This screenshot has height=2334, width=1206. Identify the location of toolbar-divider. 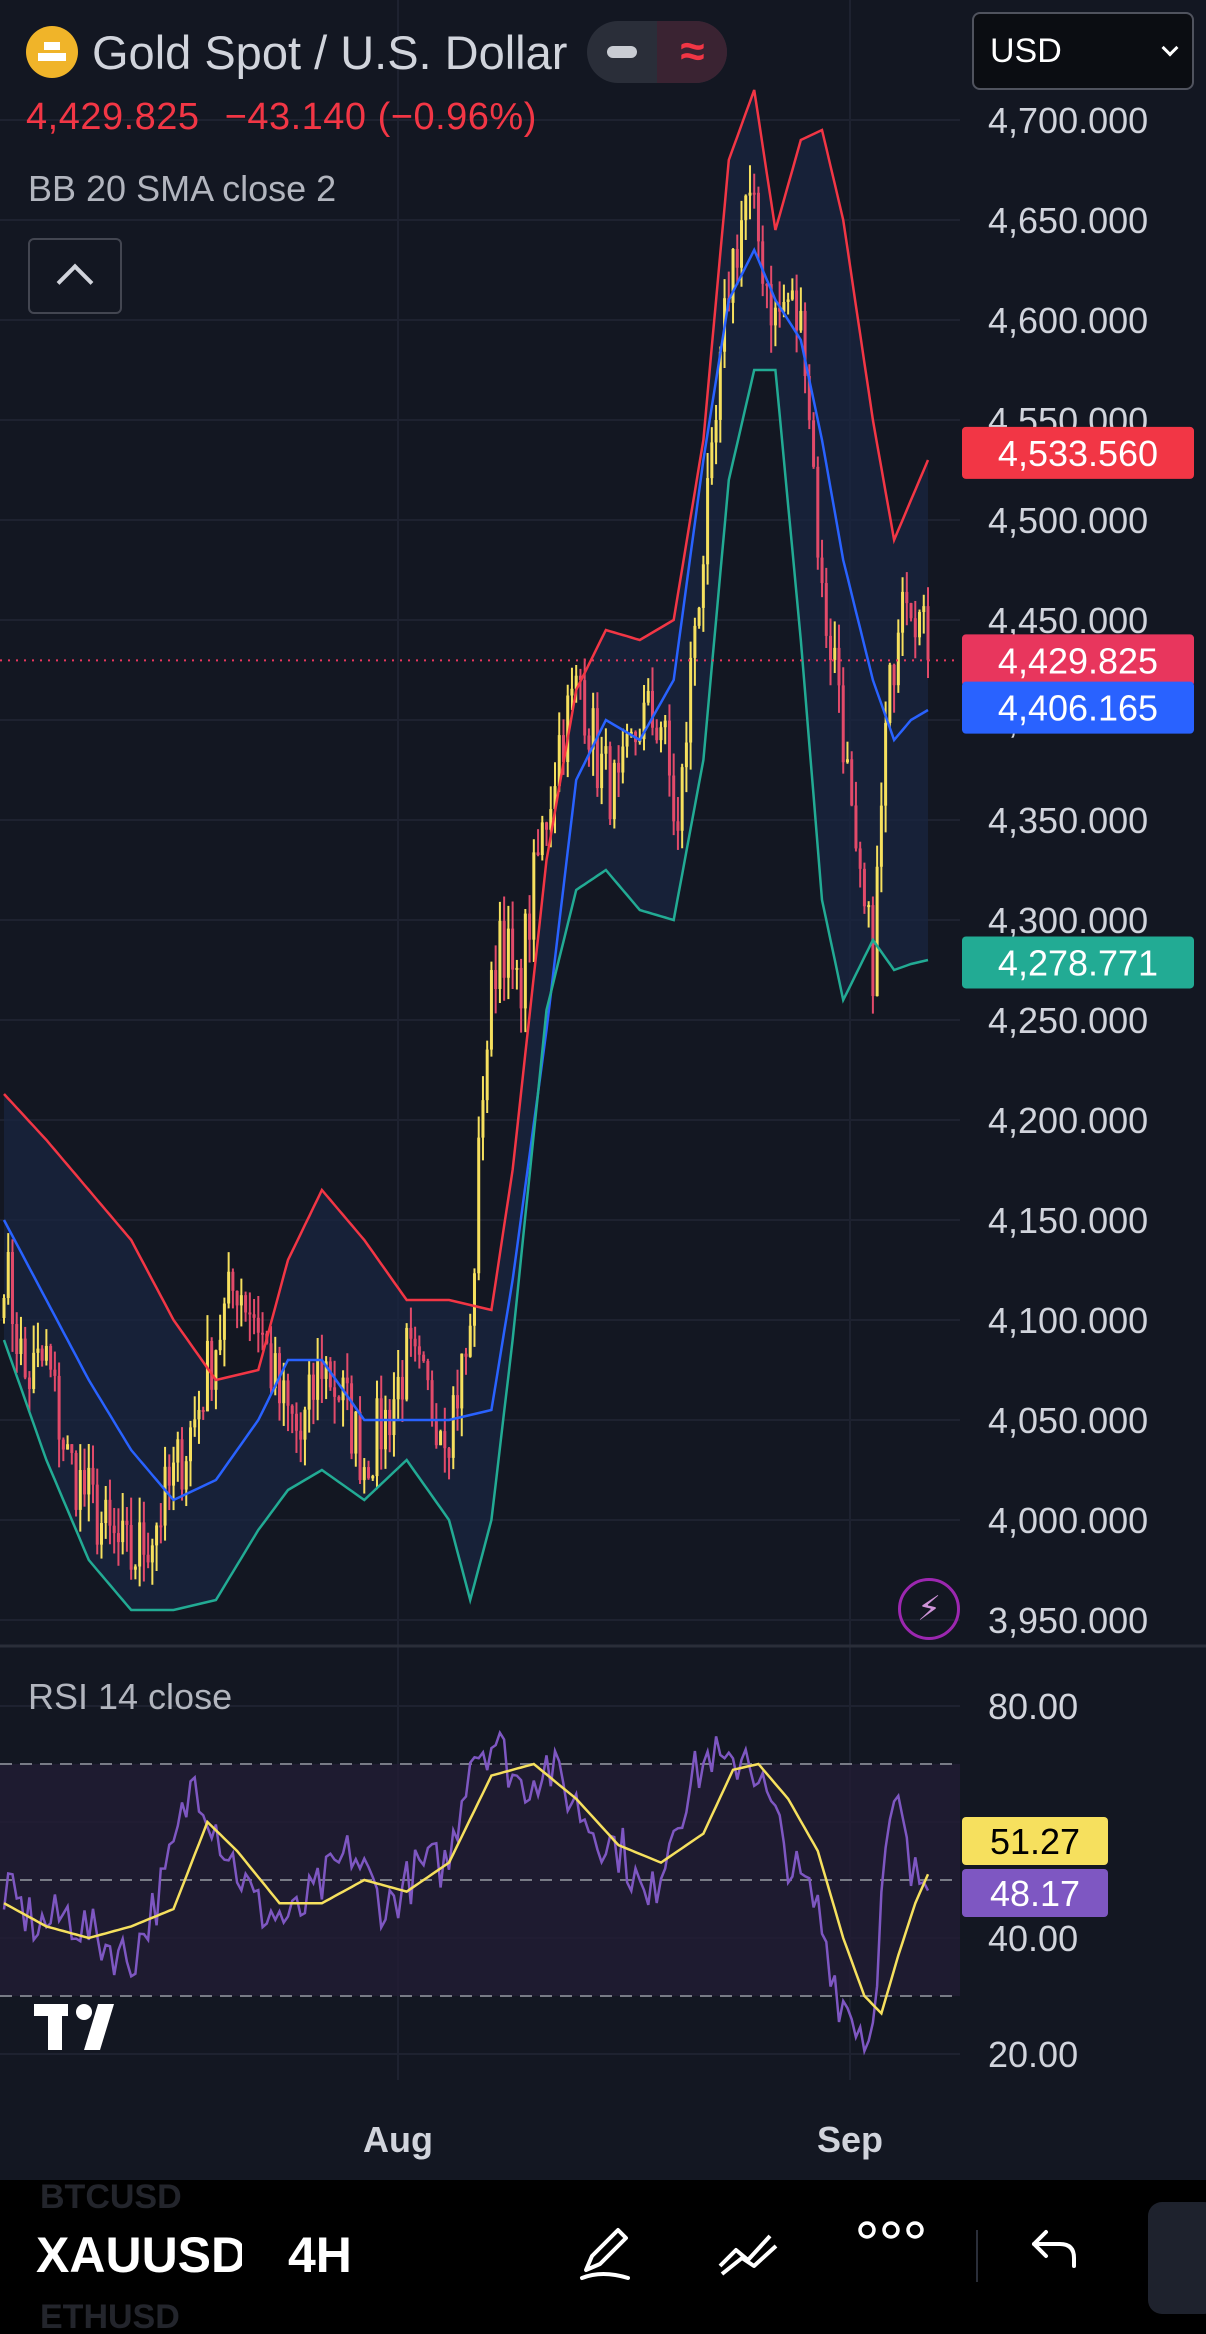
(977, 2256).